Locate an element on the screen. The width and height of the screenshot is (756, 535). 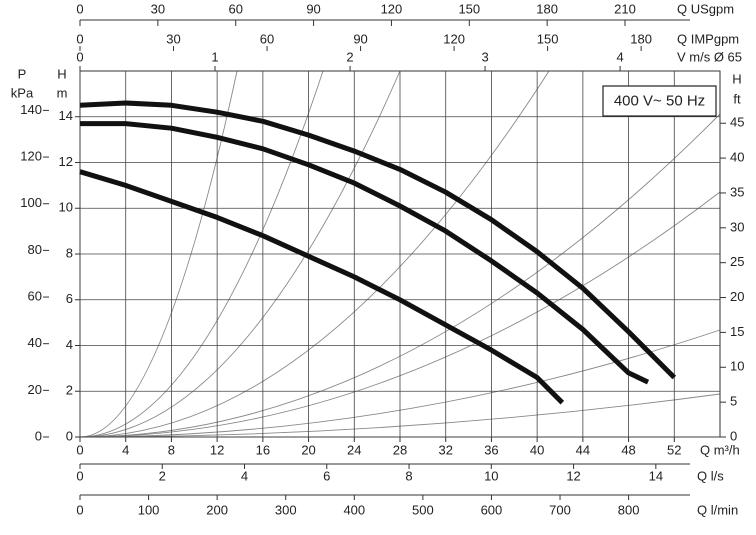
axis-tick-label: 800 is located at coordinates (629, 509).